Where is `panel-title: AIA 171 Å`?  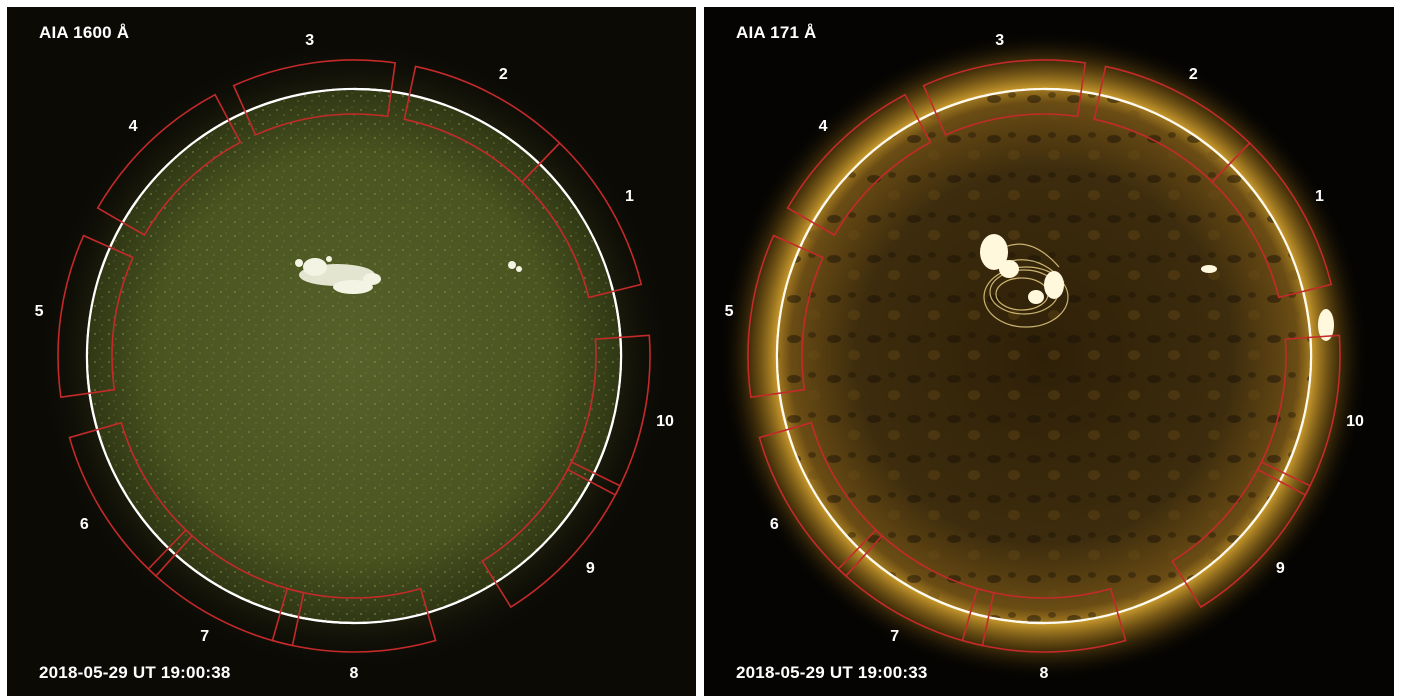 panel-title: AIA 171 Å is located at coordinates (776, 32).